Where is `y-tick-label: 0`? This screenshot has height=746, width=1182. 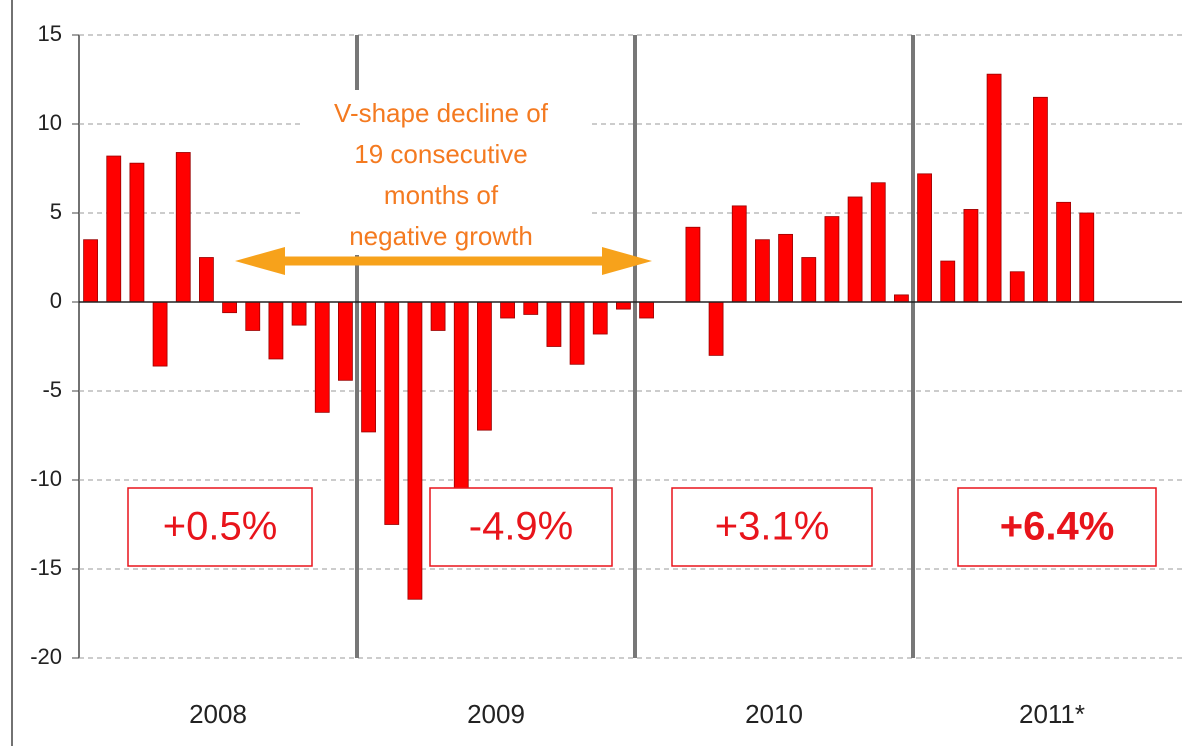
y-tick-label: 0 is located at coordinates (56, 300).